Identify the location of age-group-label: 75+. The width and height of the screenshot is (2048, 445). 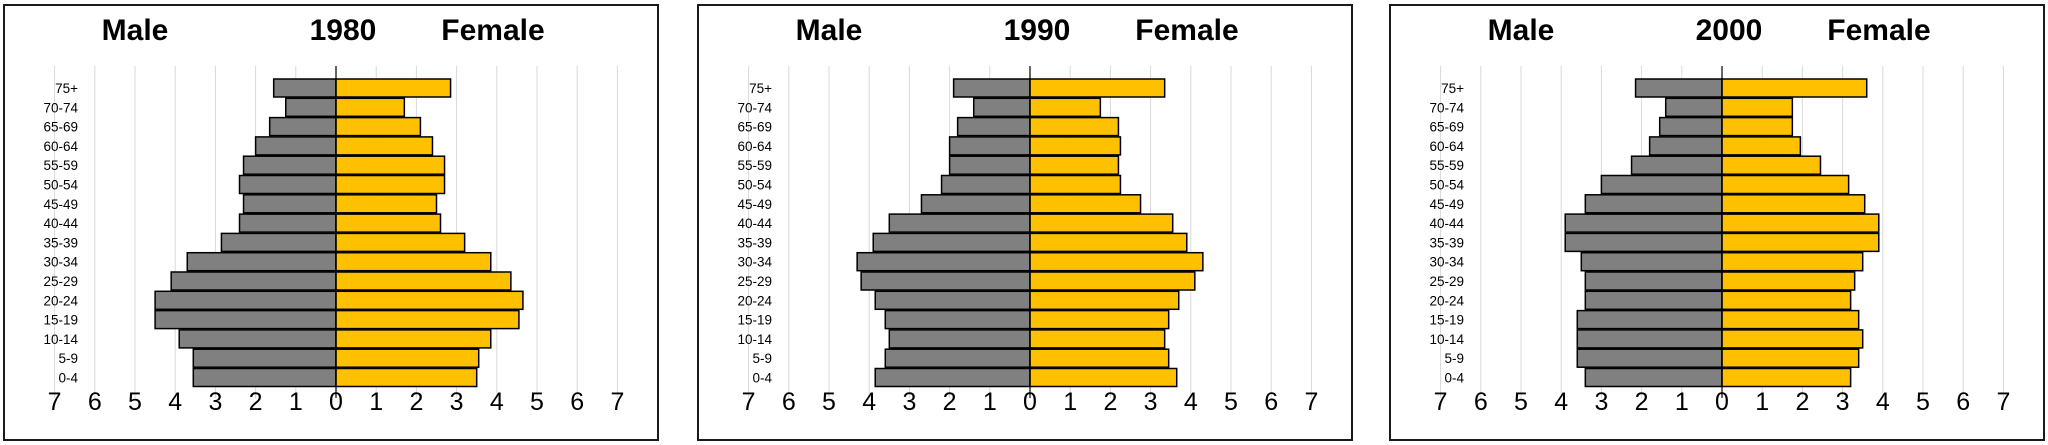
(1452, 88).